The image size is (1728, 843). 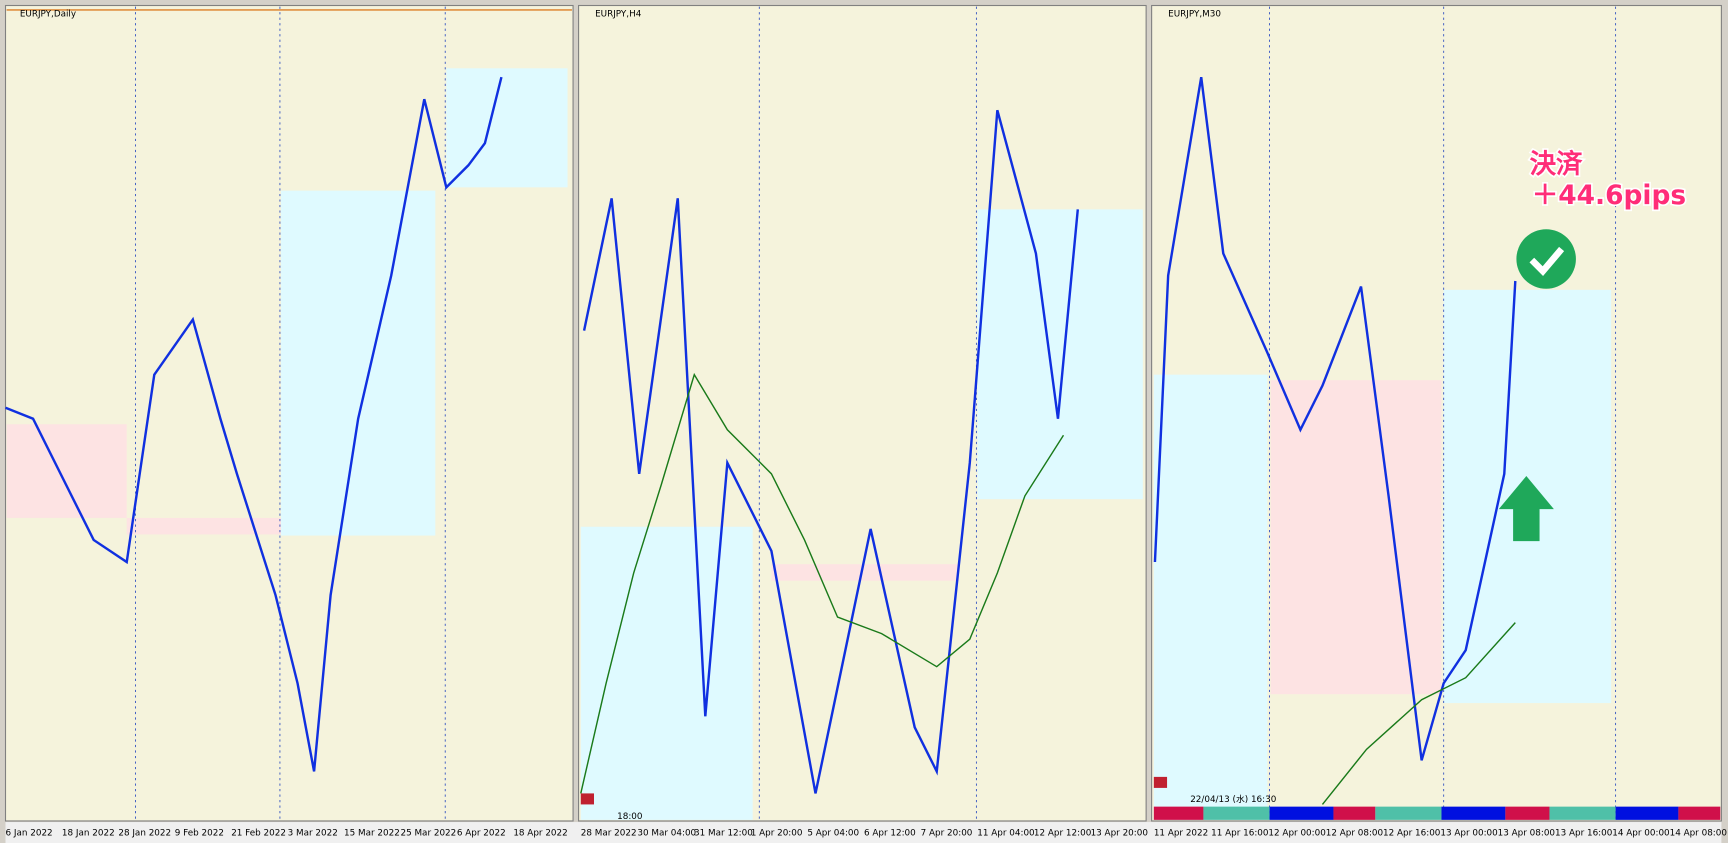 I want to click on x-tick-label: 3 Mar 2022, so click(x=313, y=833).